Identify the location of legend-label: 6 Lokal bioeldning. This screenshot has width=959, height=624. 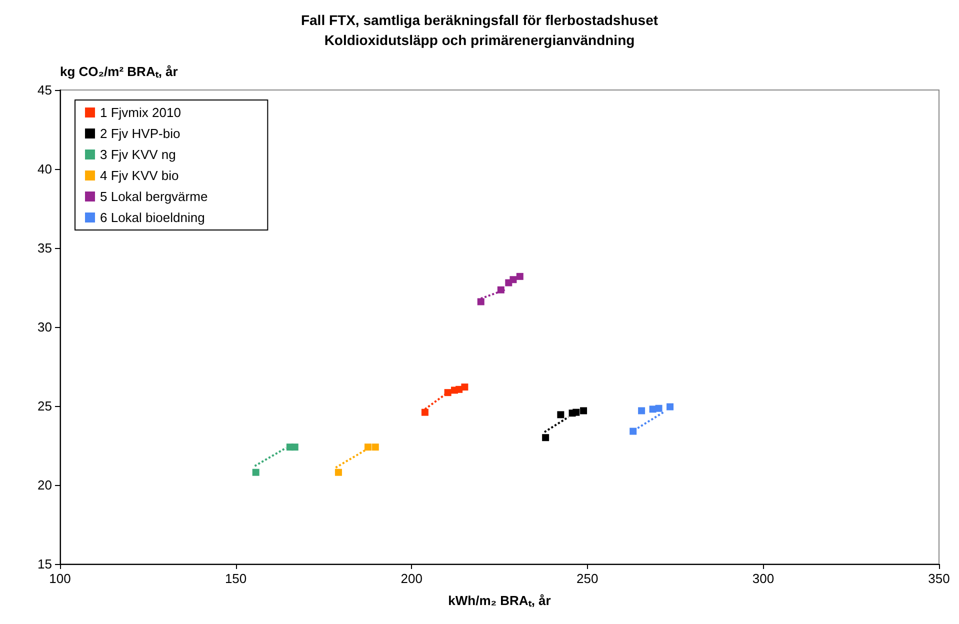
(152, 217).